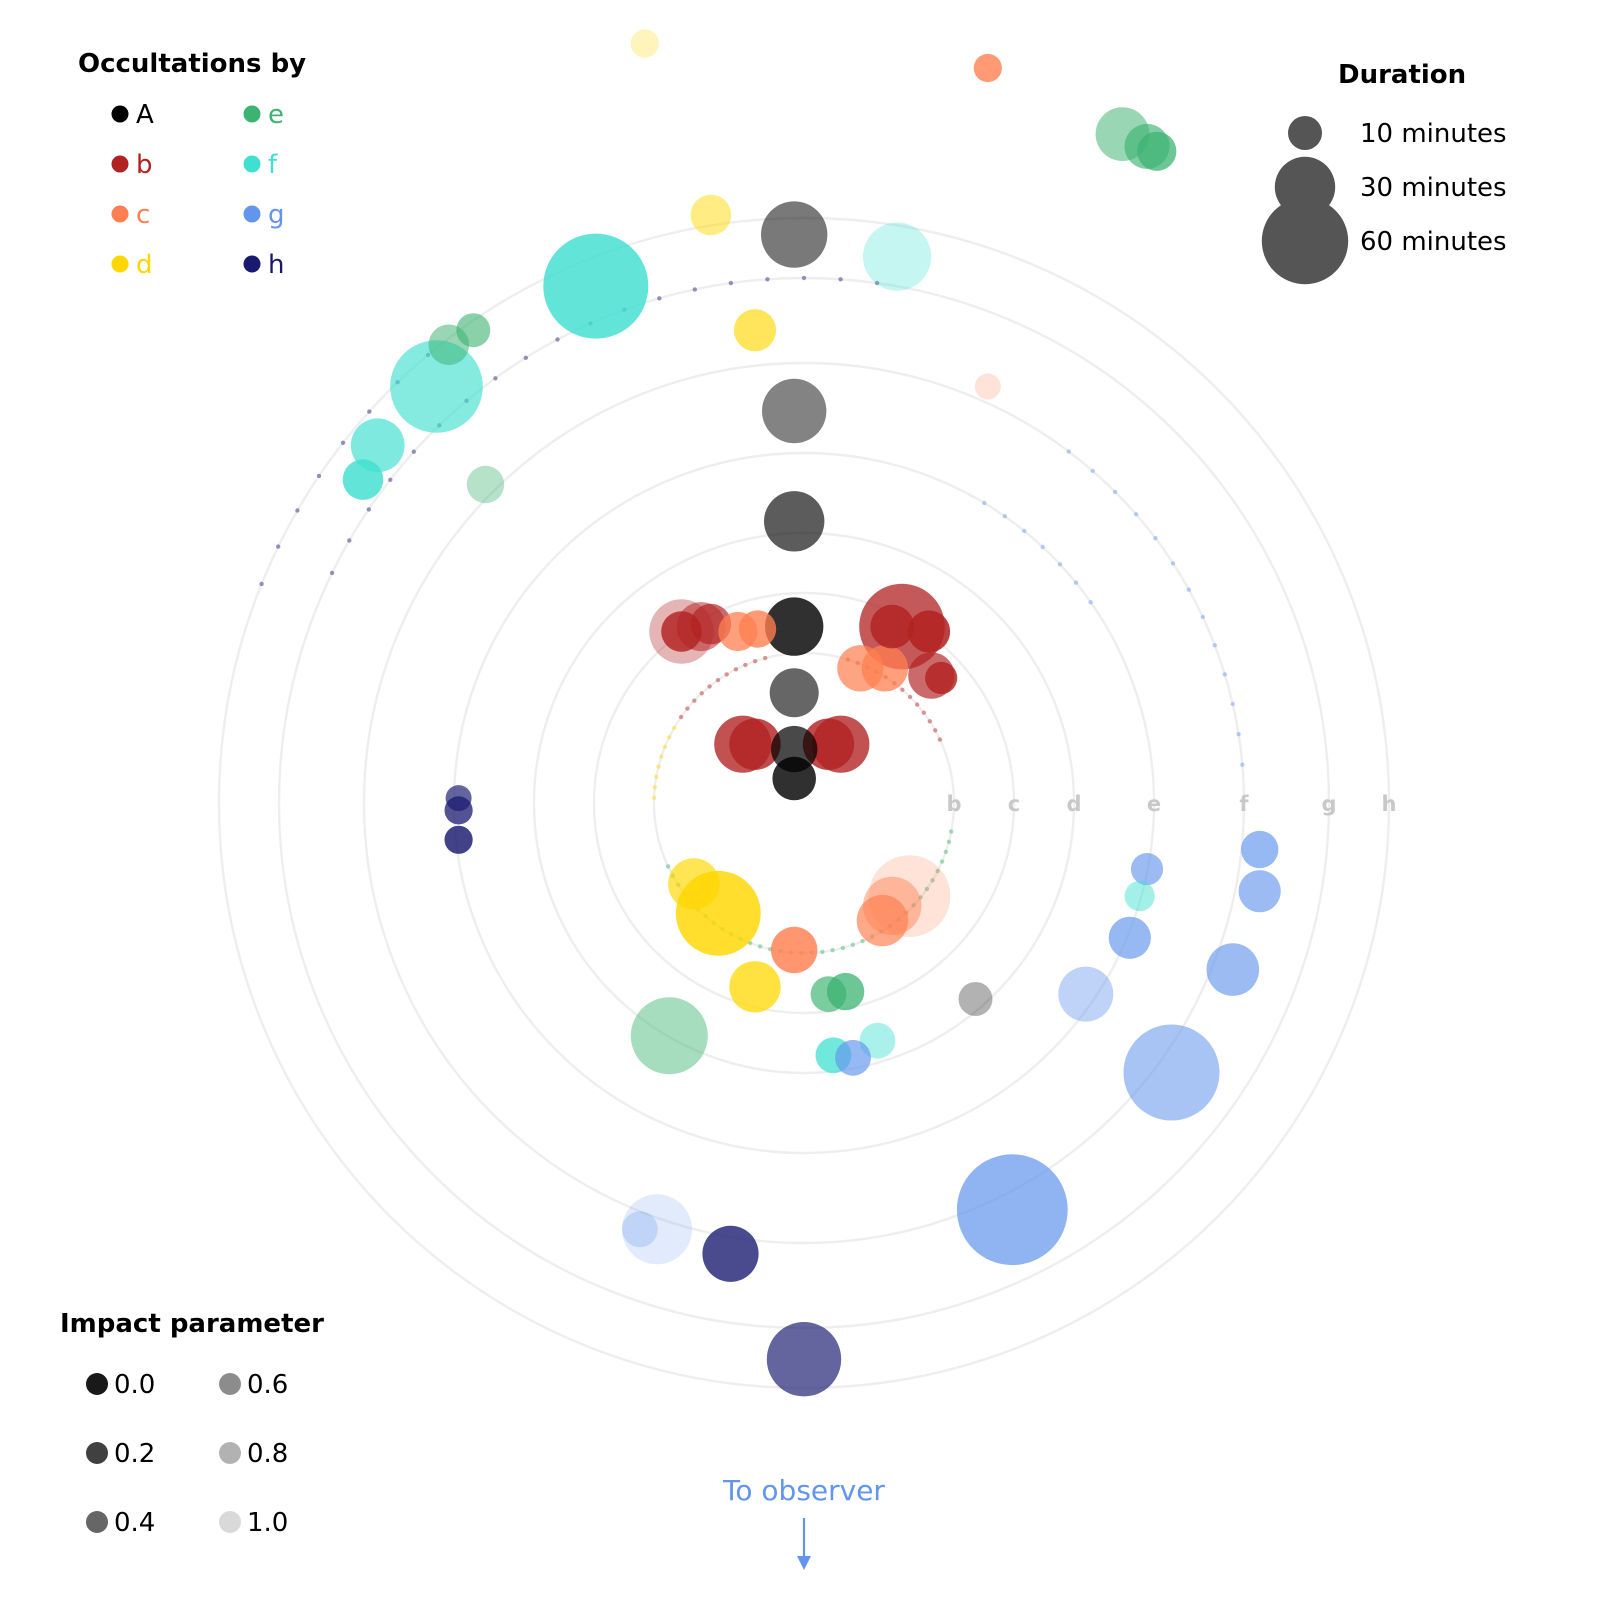 Image resolution: width=1600 pixels, height=1600 pixels. I want to click on planet-legend-marker-c, so click(120, 214).